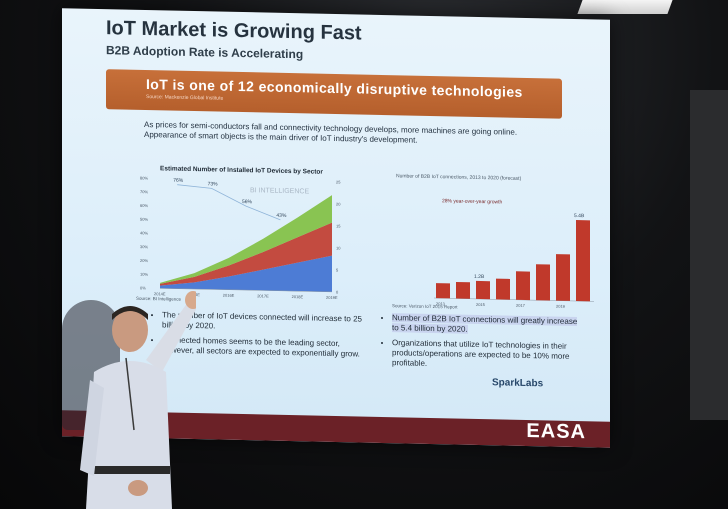 The image size is (728, 509). Describe the element at coordinates (263, 295) in the screenshot. I see `x-tick-label: 2017E` at that location.